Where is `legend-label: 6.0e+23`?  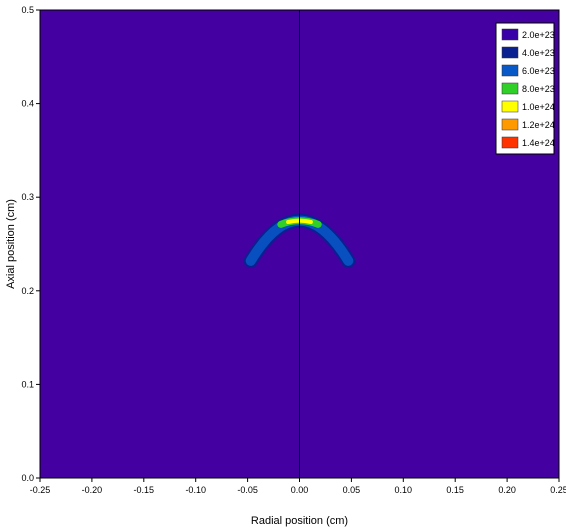 legend-label: 6.0e+23 is located at coordinates (538, 71).